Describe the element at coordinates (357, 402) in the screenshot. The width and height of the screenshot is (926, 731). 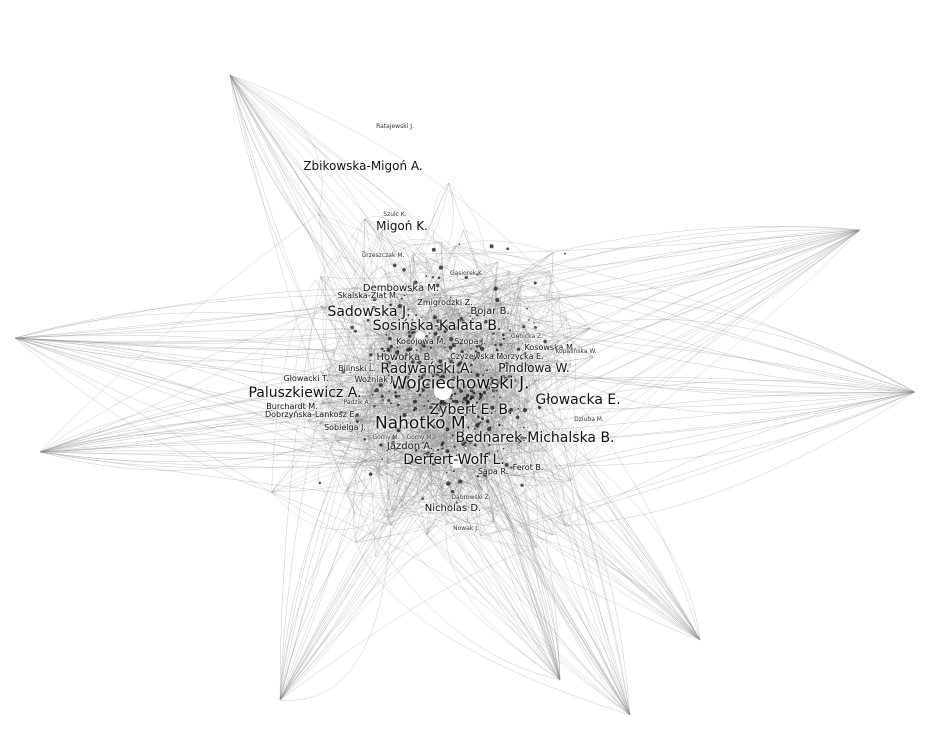
I see `node-label: Padzik A.` at that location.